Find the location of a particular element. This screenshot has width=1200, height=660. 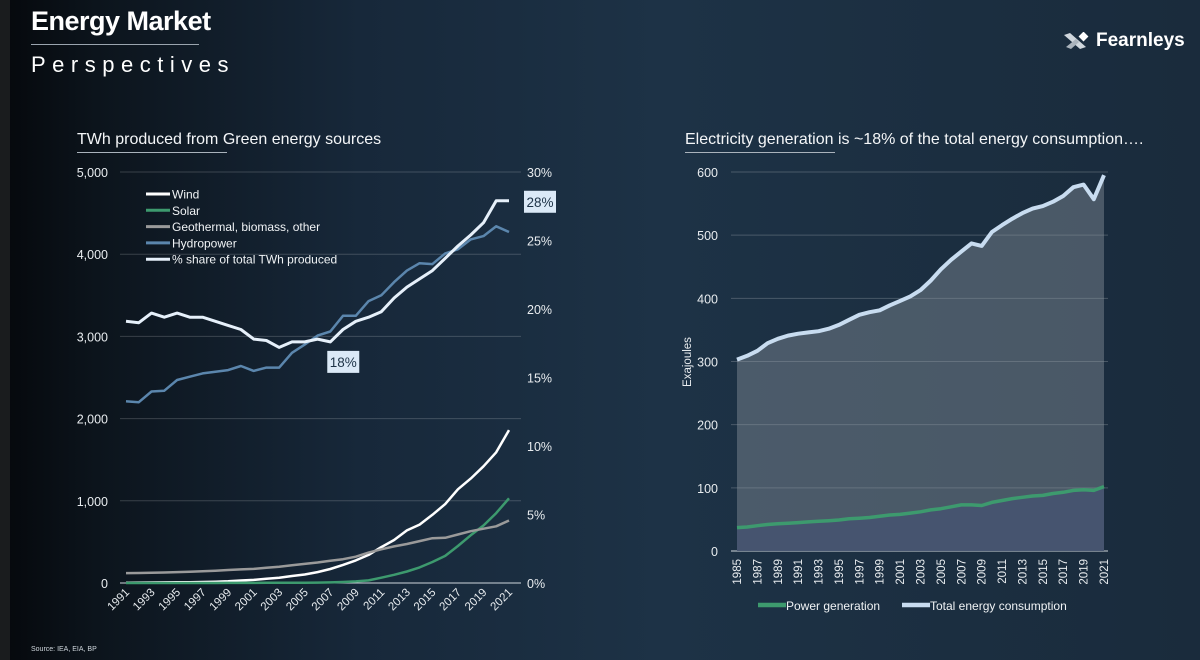

y2-tick-label: 0% is located at coordinates (536, 584).